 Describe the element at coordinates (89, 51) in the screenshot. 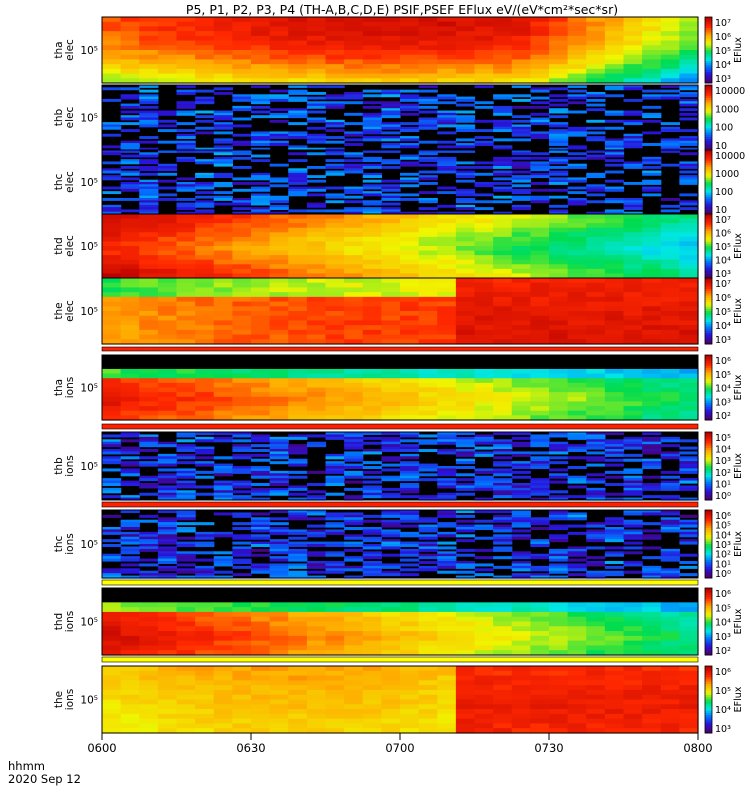

I see `y-tick-label: 10⁵` at that location.